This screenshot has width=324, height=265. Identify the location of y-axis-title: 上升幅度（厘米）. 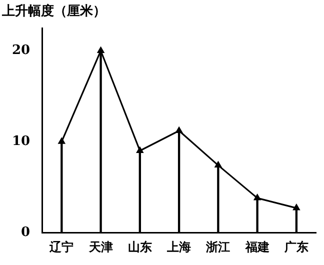
(54, 11).